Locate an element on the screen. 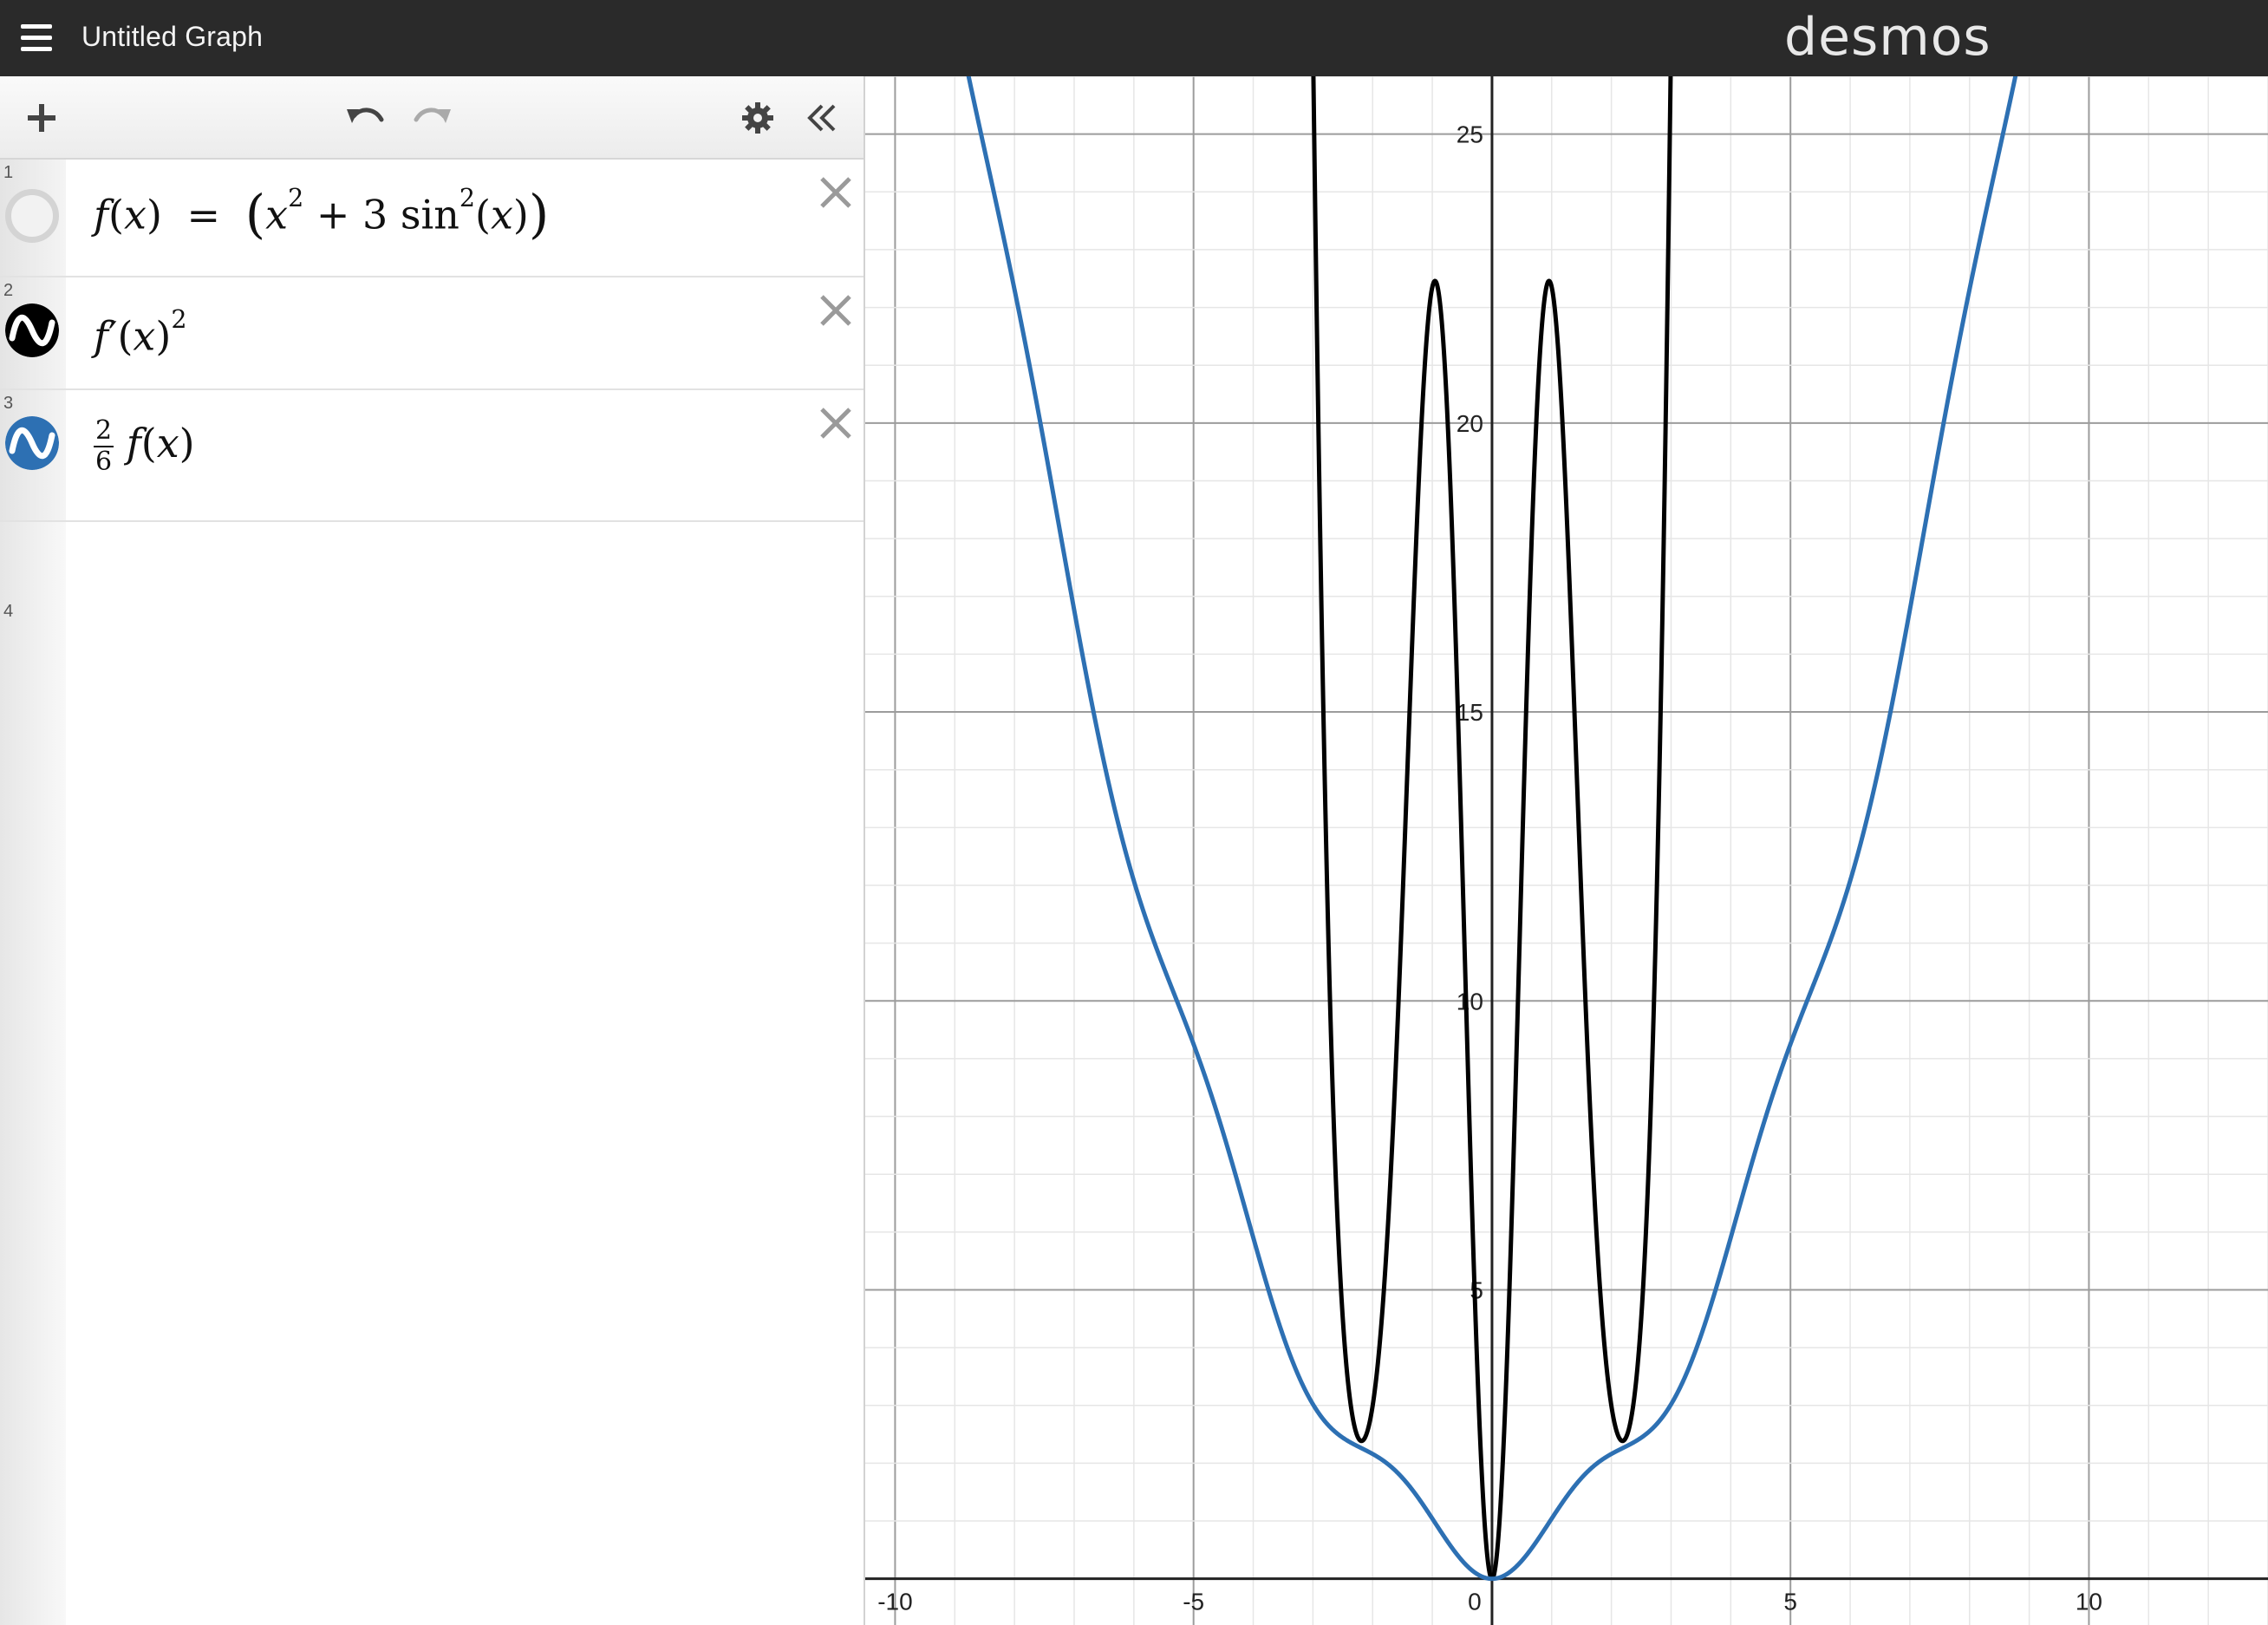  hamburger-menu-icon is located at coordinates (36, 38).